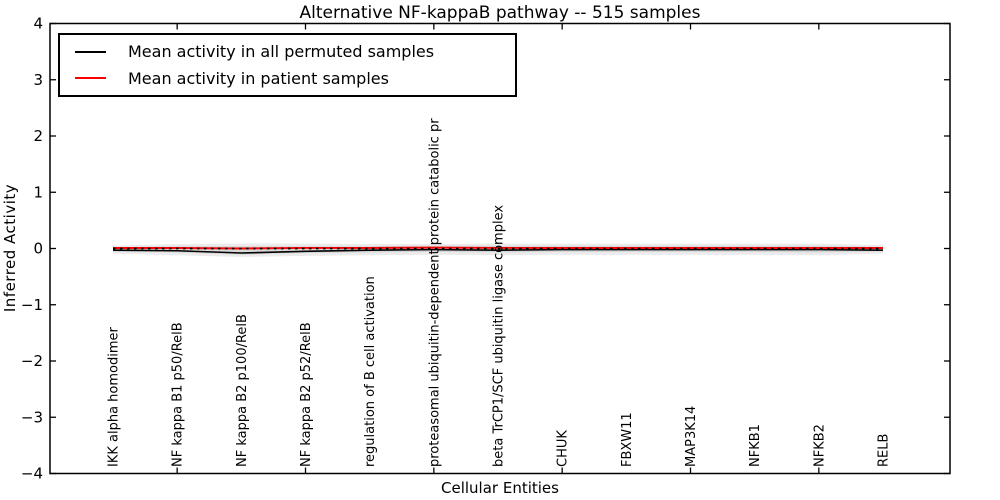 This screenshot has width=1000, height=500. I want to click on y-axis-label: Inferred Activity, so click(10, 248).